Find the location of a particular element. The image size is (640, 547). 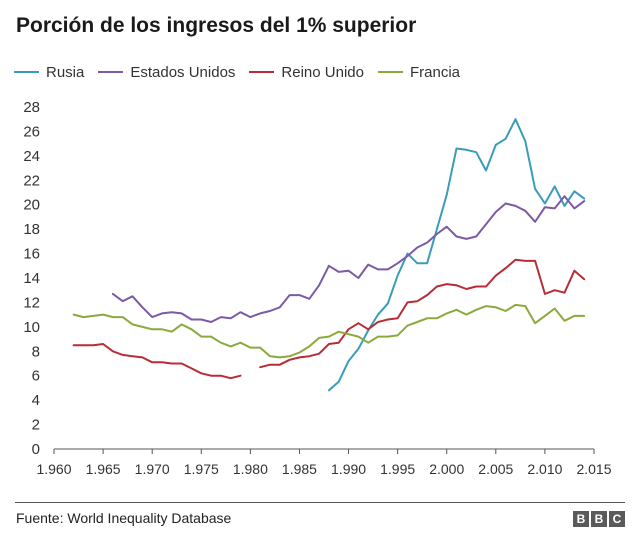

legend-label-rusia: Rusia is located at coordinates (65, 72).